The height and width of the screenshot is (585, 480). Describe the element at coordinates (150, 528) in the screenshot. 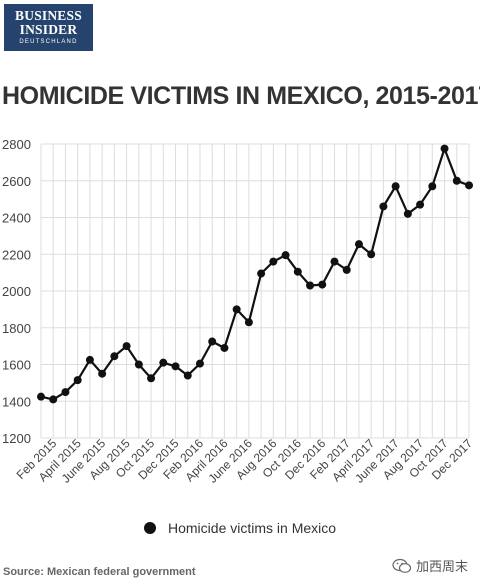

I see `legend-marker` at that location.